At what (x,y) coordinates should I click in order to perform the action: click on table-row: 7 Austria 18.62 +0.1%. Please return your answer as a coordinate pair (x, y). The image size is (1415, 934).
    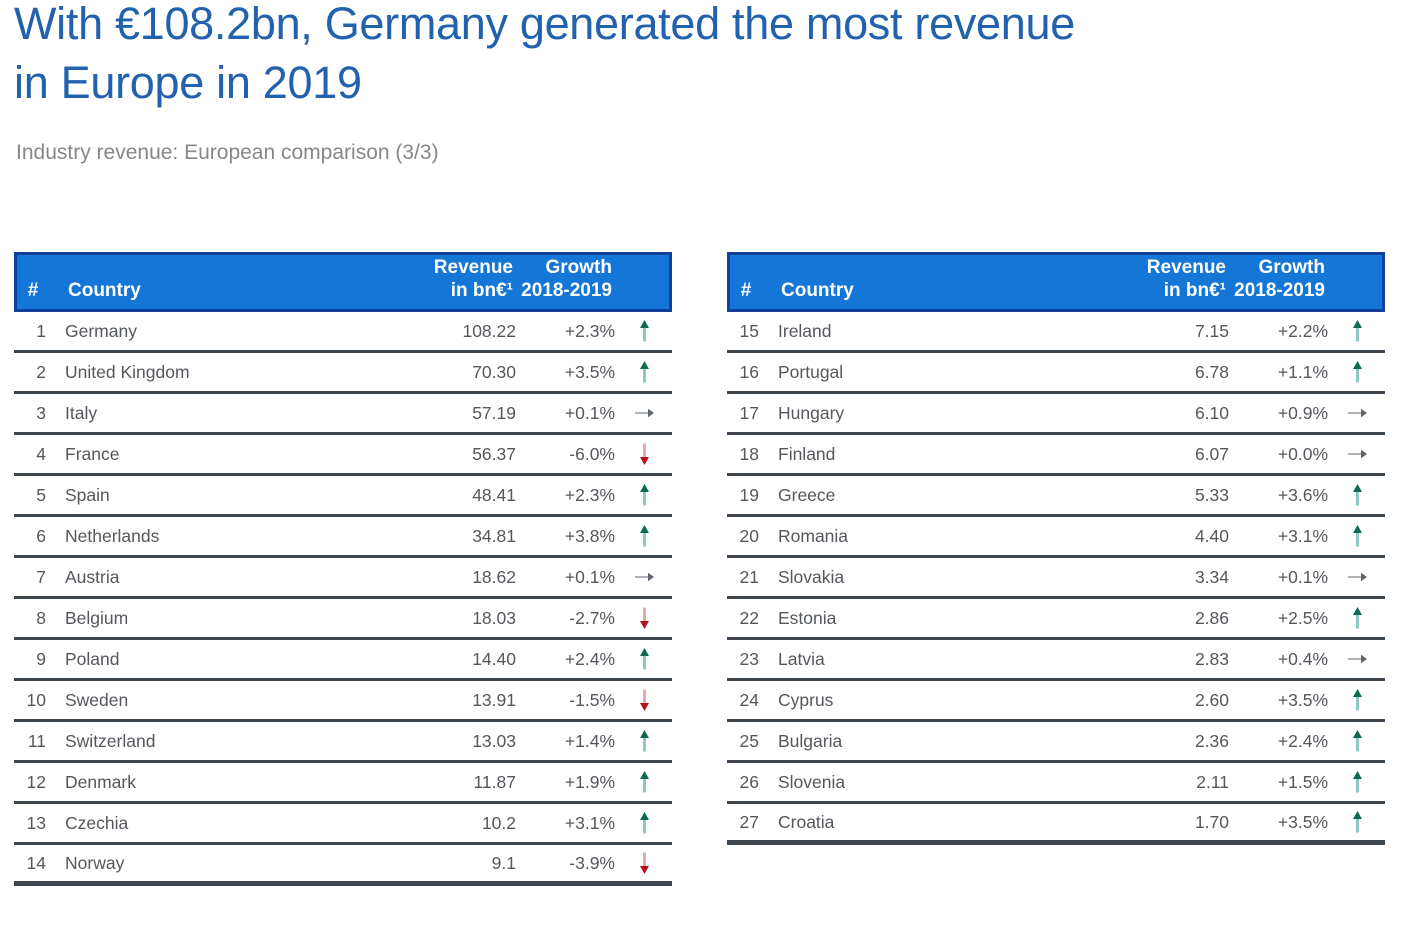
    Looking at the image, I should click on (343, 578).